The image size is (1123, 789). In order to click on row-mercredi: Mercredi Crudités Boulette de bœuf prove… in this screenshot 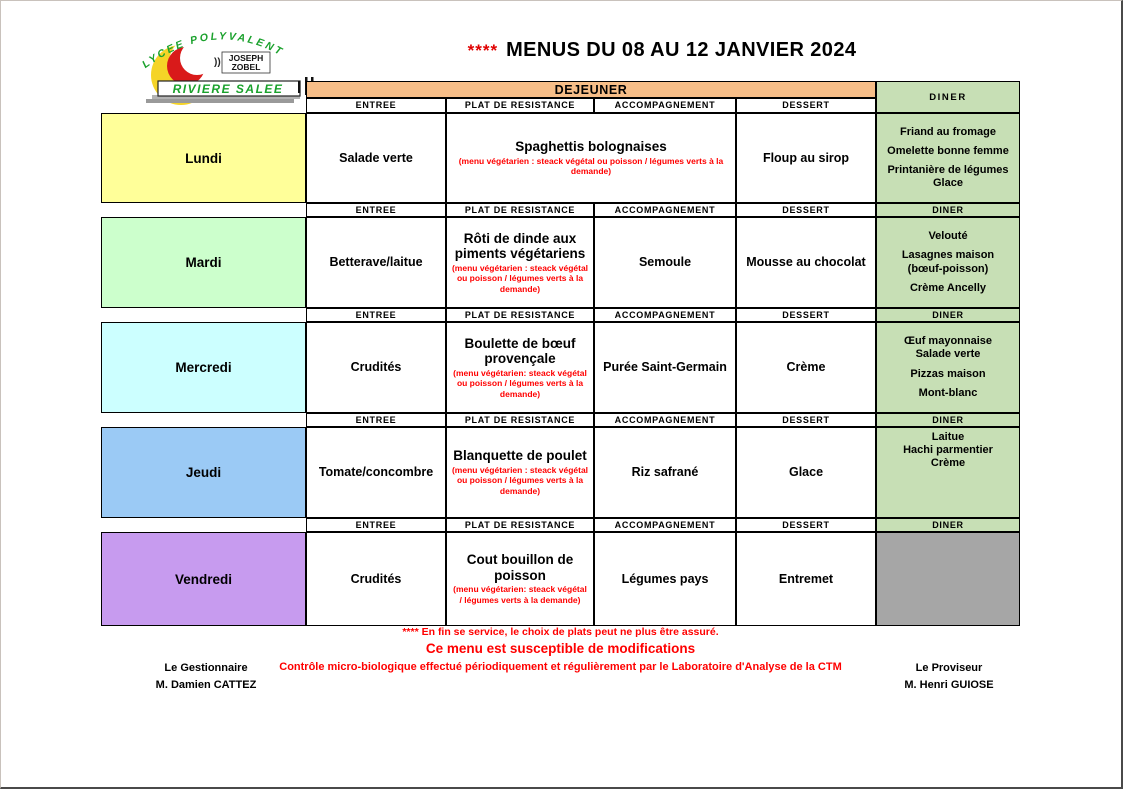, I will do `click(560, 367)`.